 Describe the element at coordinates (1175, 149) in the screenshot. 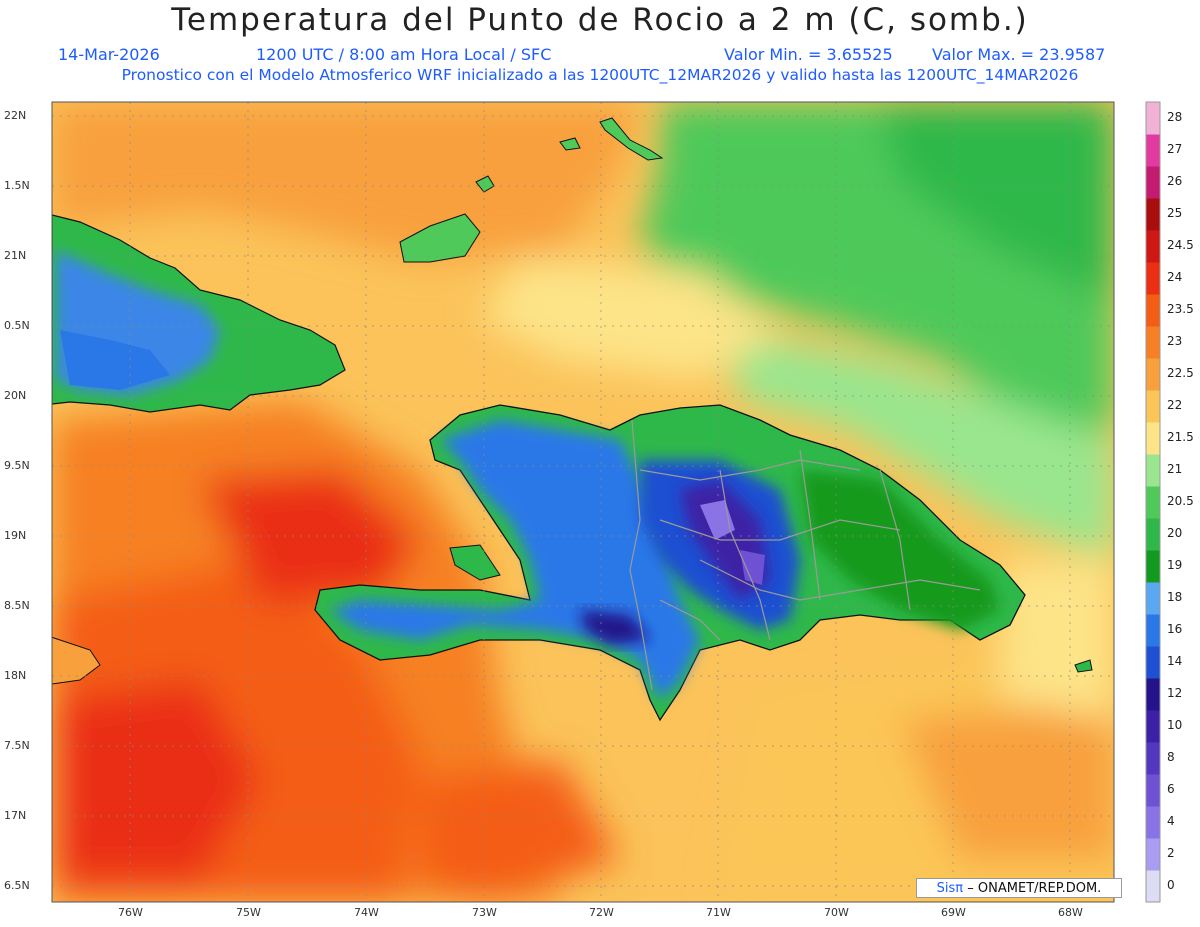

I see `colorbar-label: 27` at that location.